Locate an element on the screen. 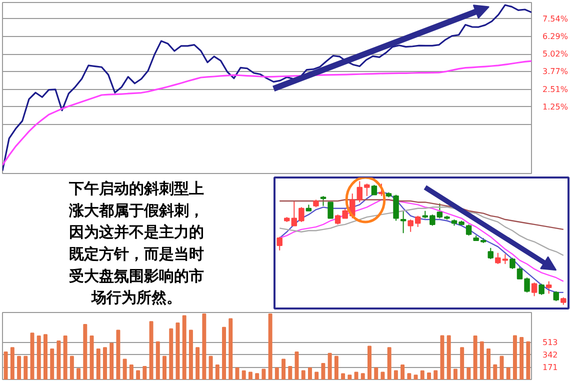 This screenshot has width=570, height=381. y-tick-label: 171 is located at coordinates (550, 367).